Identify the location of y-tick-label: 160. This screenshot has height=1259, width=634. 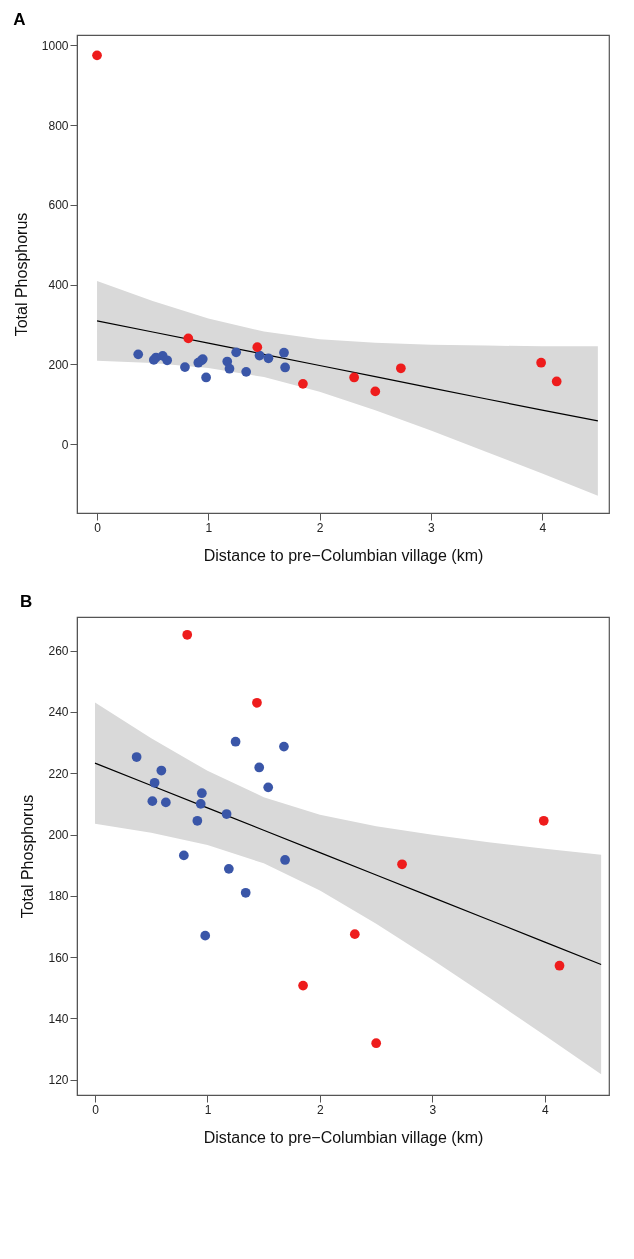
(58, 957).